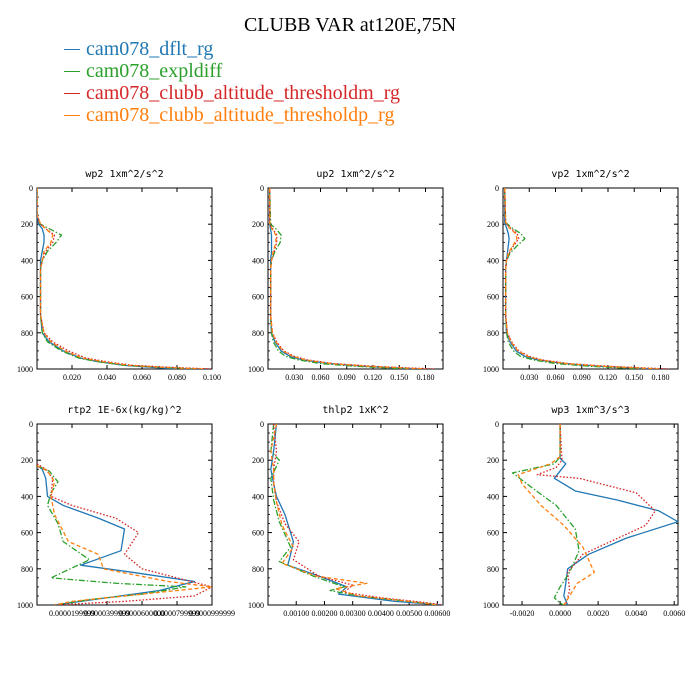 Image resolution: width=700 pixels, height=700 pixels. What do you see at coordinates (497, 188) in the screenshot?
I see `y-tick-label-vp2: 0` at bounding box center [497, 188].